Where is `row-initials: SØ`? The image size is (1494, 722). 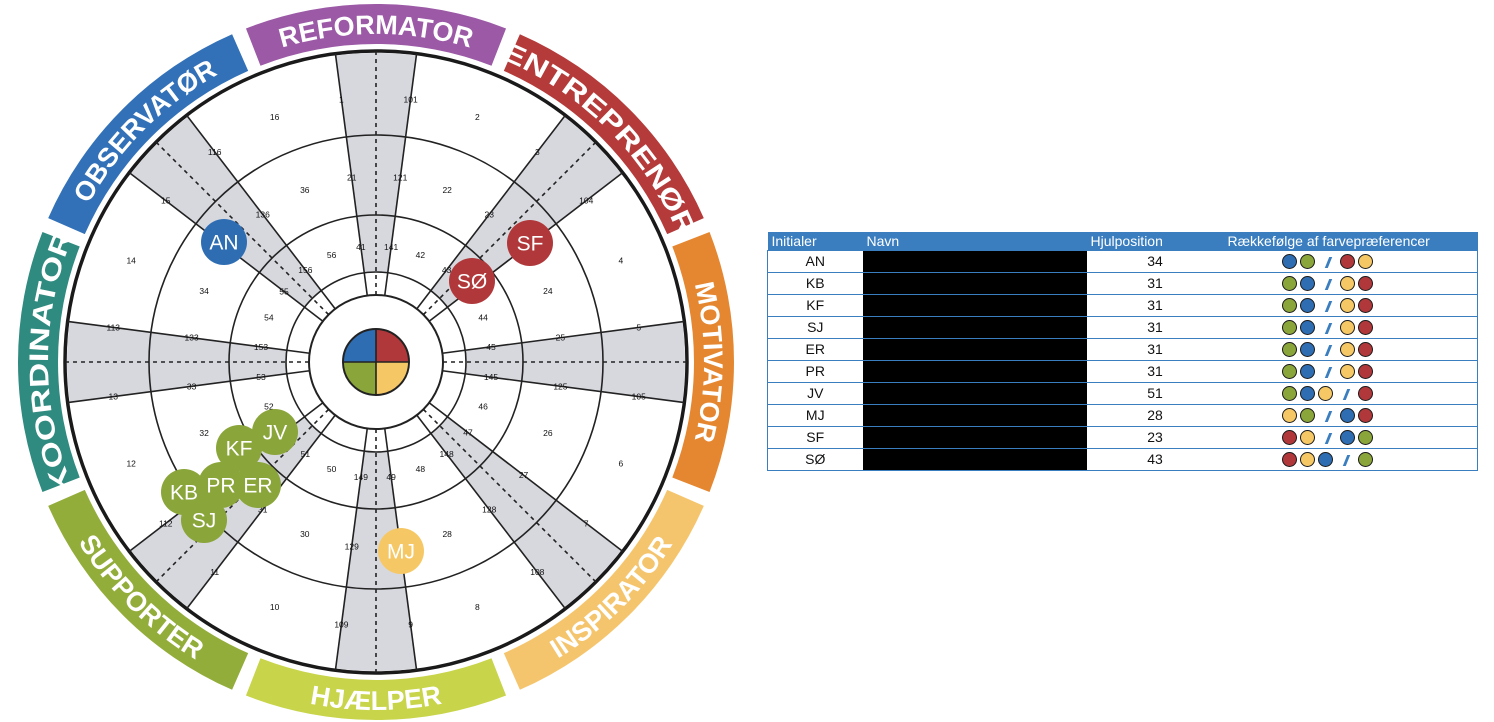
row-initials: SØ is located at coordinates (815, 459).